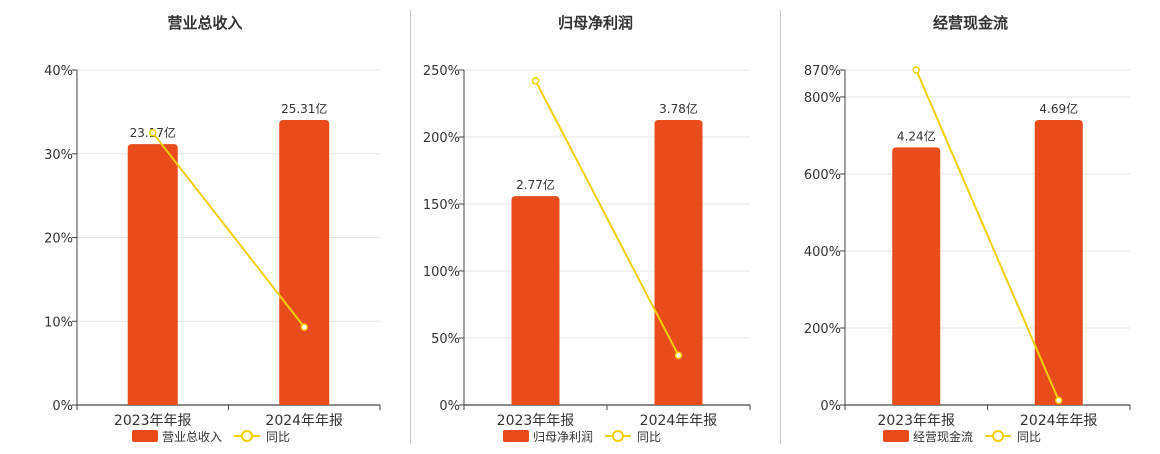  What do you see at coordinates (822, 252) in the screenshot?
I see `y-tick-label: 400%` at bounding box center [822, 252].